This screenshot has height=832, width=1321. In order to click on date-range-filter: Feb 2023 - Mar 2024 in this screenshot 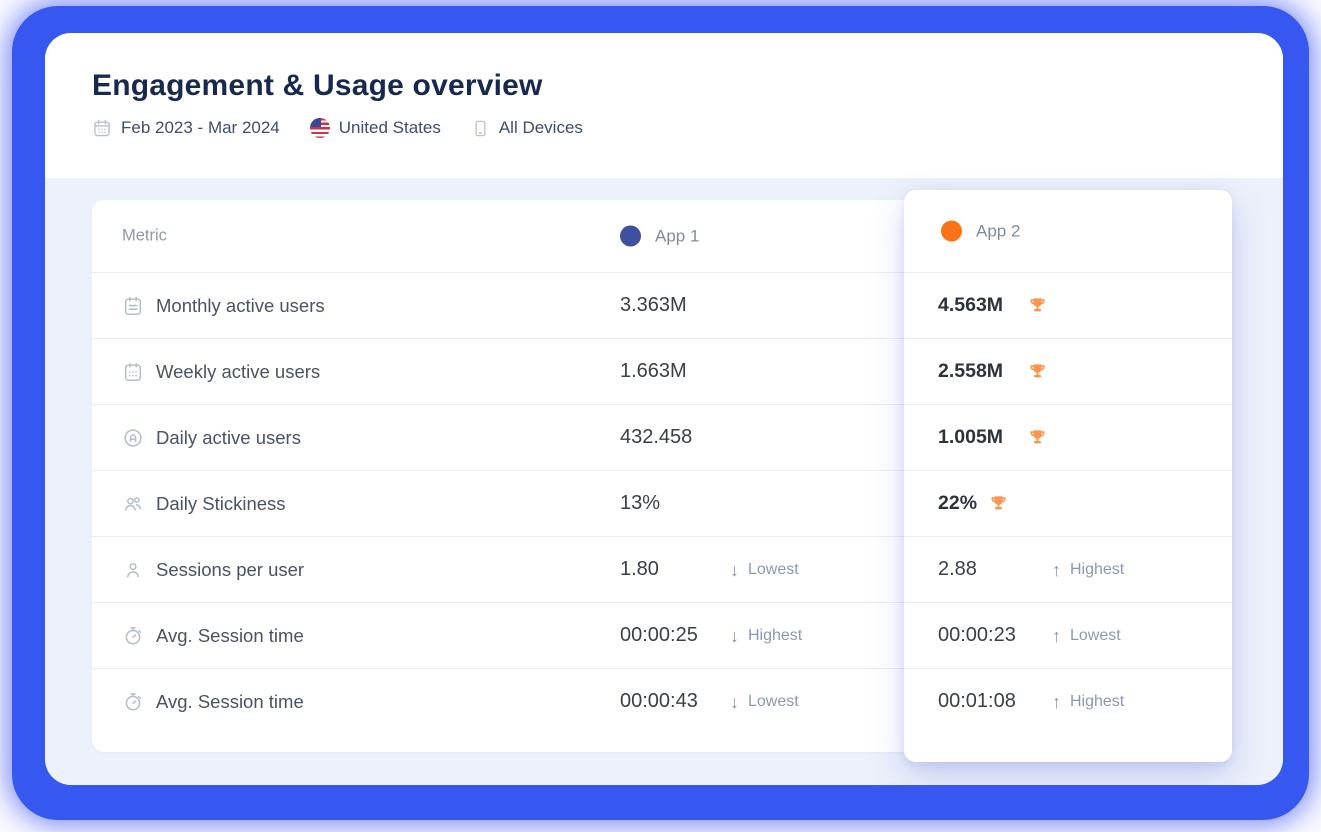, I will do `click(186, 128)`.